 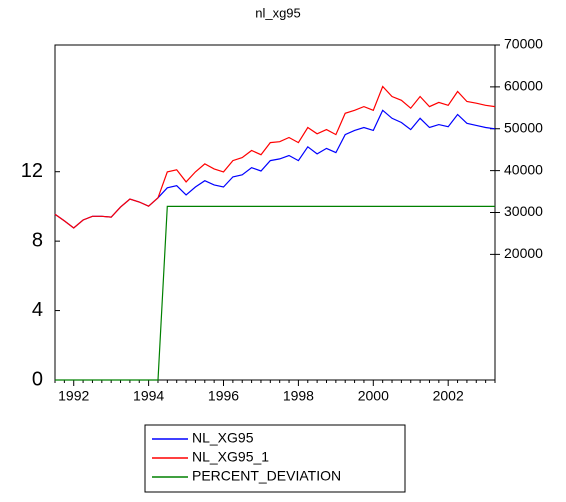 What do you see at coordinates (266, 476) in the screenshot?
I see `legend-label: PERCENT_DEVIATION` at bounding box center [266, 476].